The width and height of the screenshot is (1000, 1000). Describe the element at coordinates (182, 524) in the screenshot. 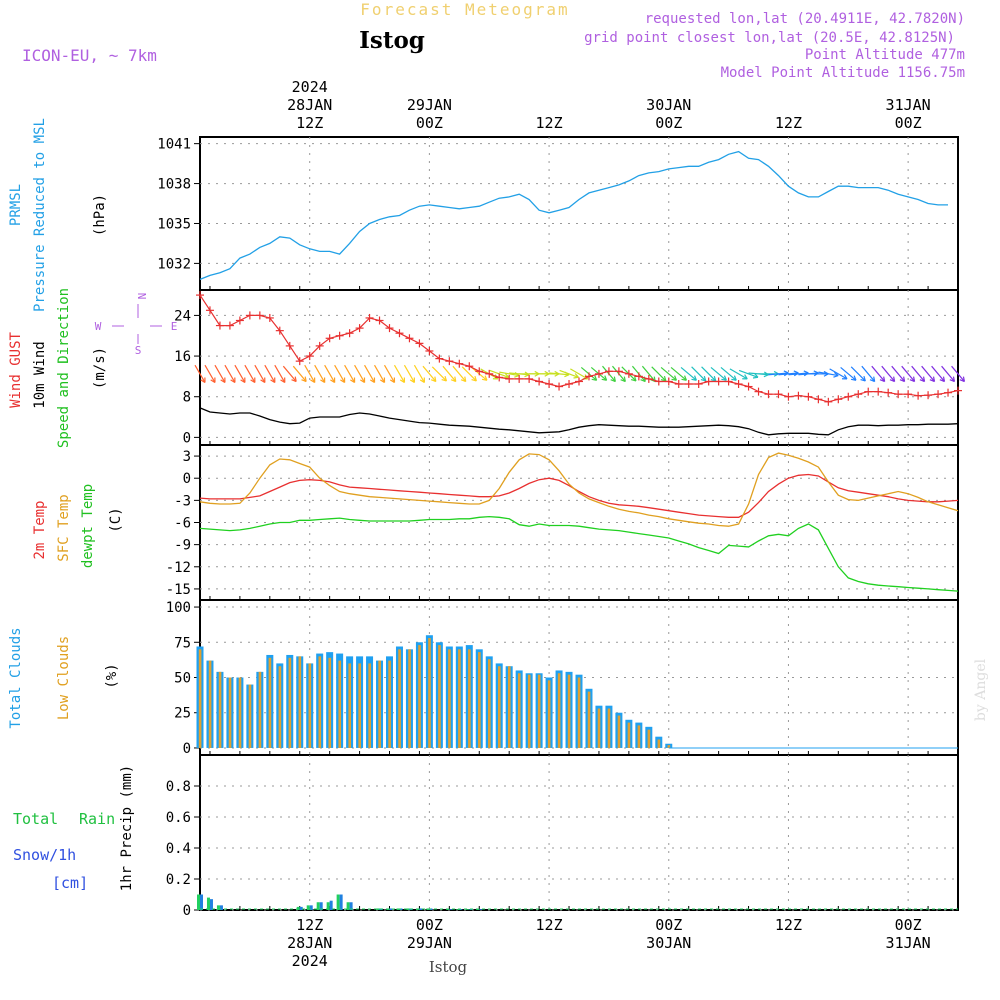

I see `ytick-label: -6` at that location.